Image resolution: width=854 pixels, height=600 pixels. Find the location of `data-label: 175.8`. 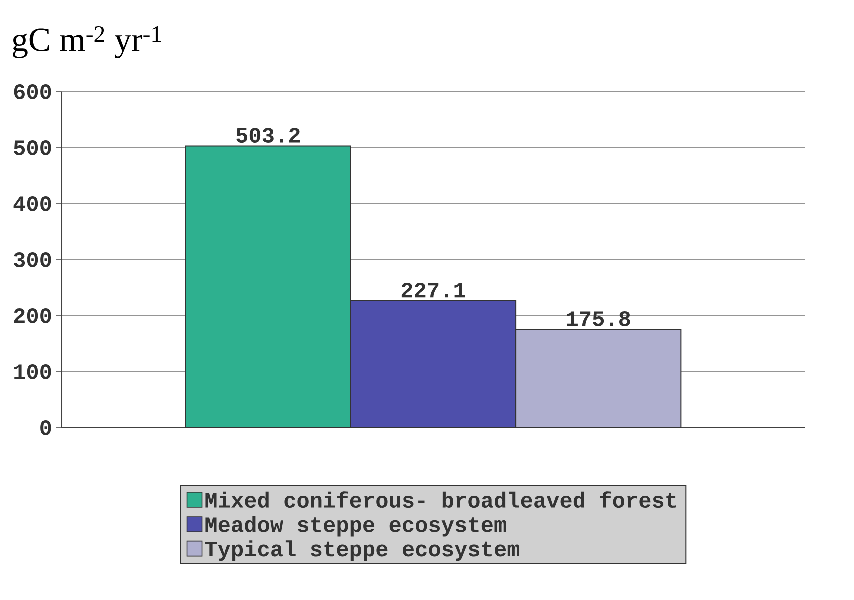

data-label: 175.8 is located at coordinates (598, 318).